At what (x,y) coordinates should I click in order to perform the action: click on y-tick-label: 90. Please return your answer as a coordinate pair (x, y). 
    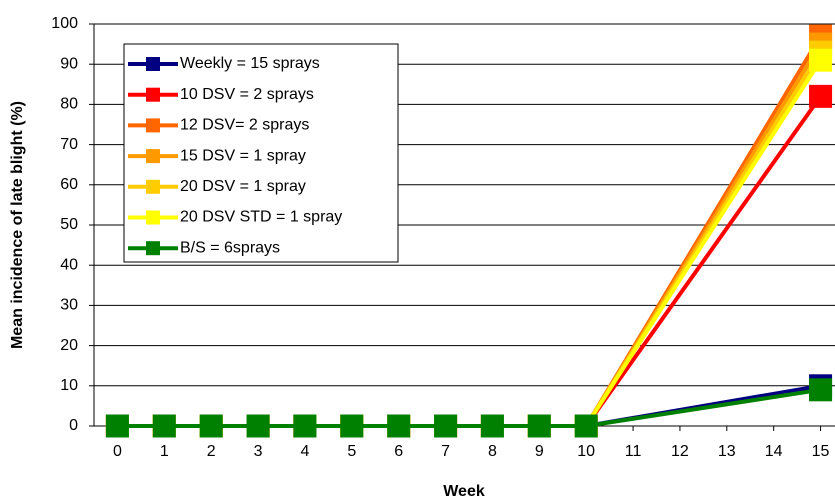
    Looking at the image, I should click on (69, 63).